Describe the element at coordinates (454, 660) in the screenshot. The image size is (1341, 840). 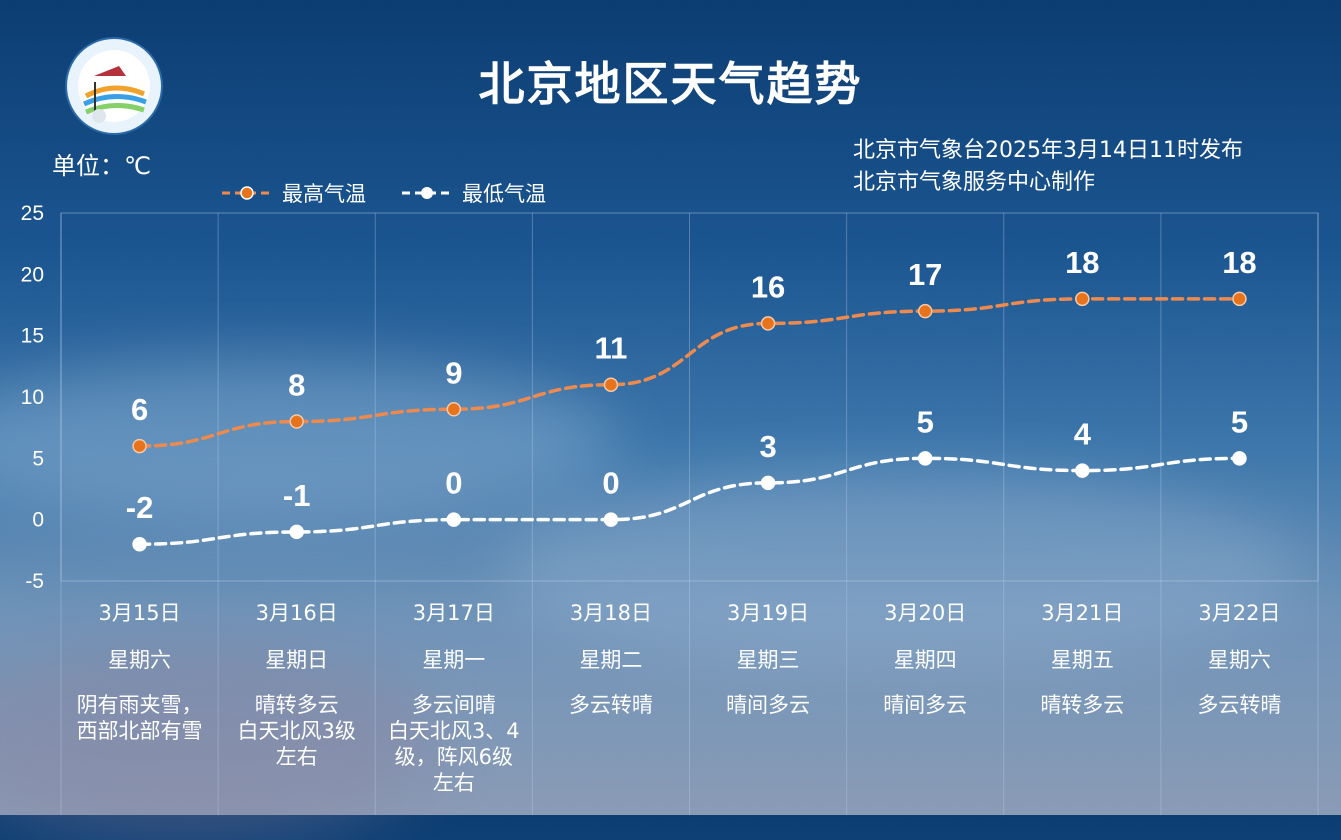
I see `weekday-label: 星期一` at that location.